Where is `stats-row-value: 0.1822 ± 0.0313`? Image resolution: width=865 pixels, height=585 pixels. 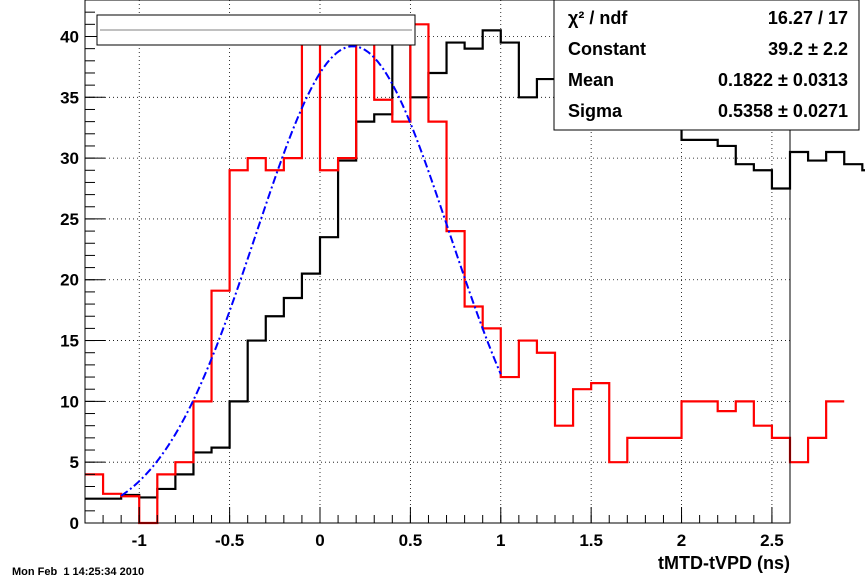 stats-row-value: 0.1822 ± 0.0313 is located at coordinates (783, 80).